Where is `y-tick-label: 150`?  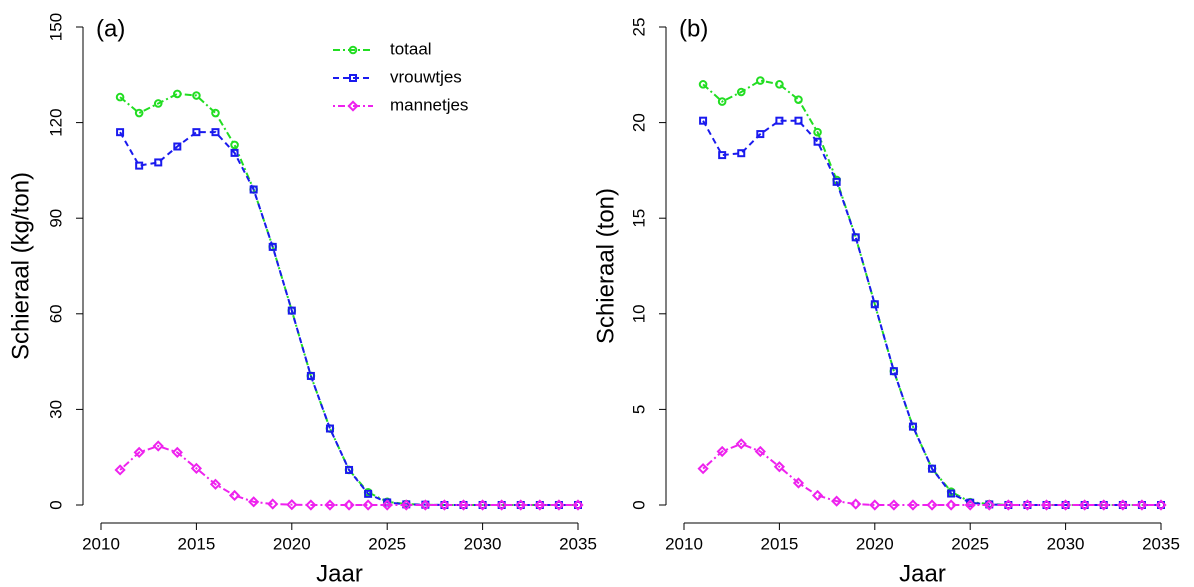
y-tick-label: 150 is located at coordinates (55, 27).